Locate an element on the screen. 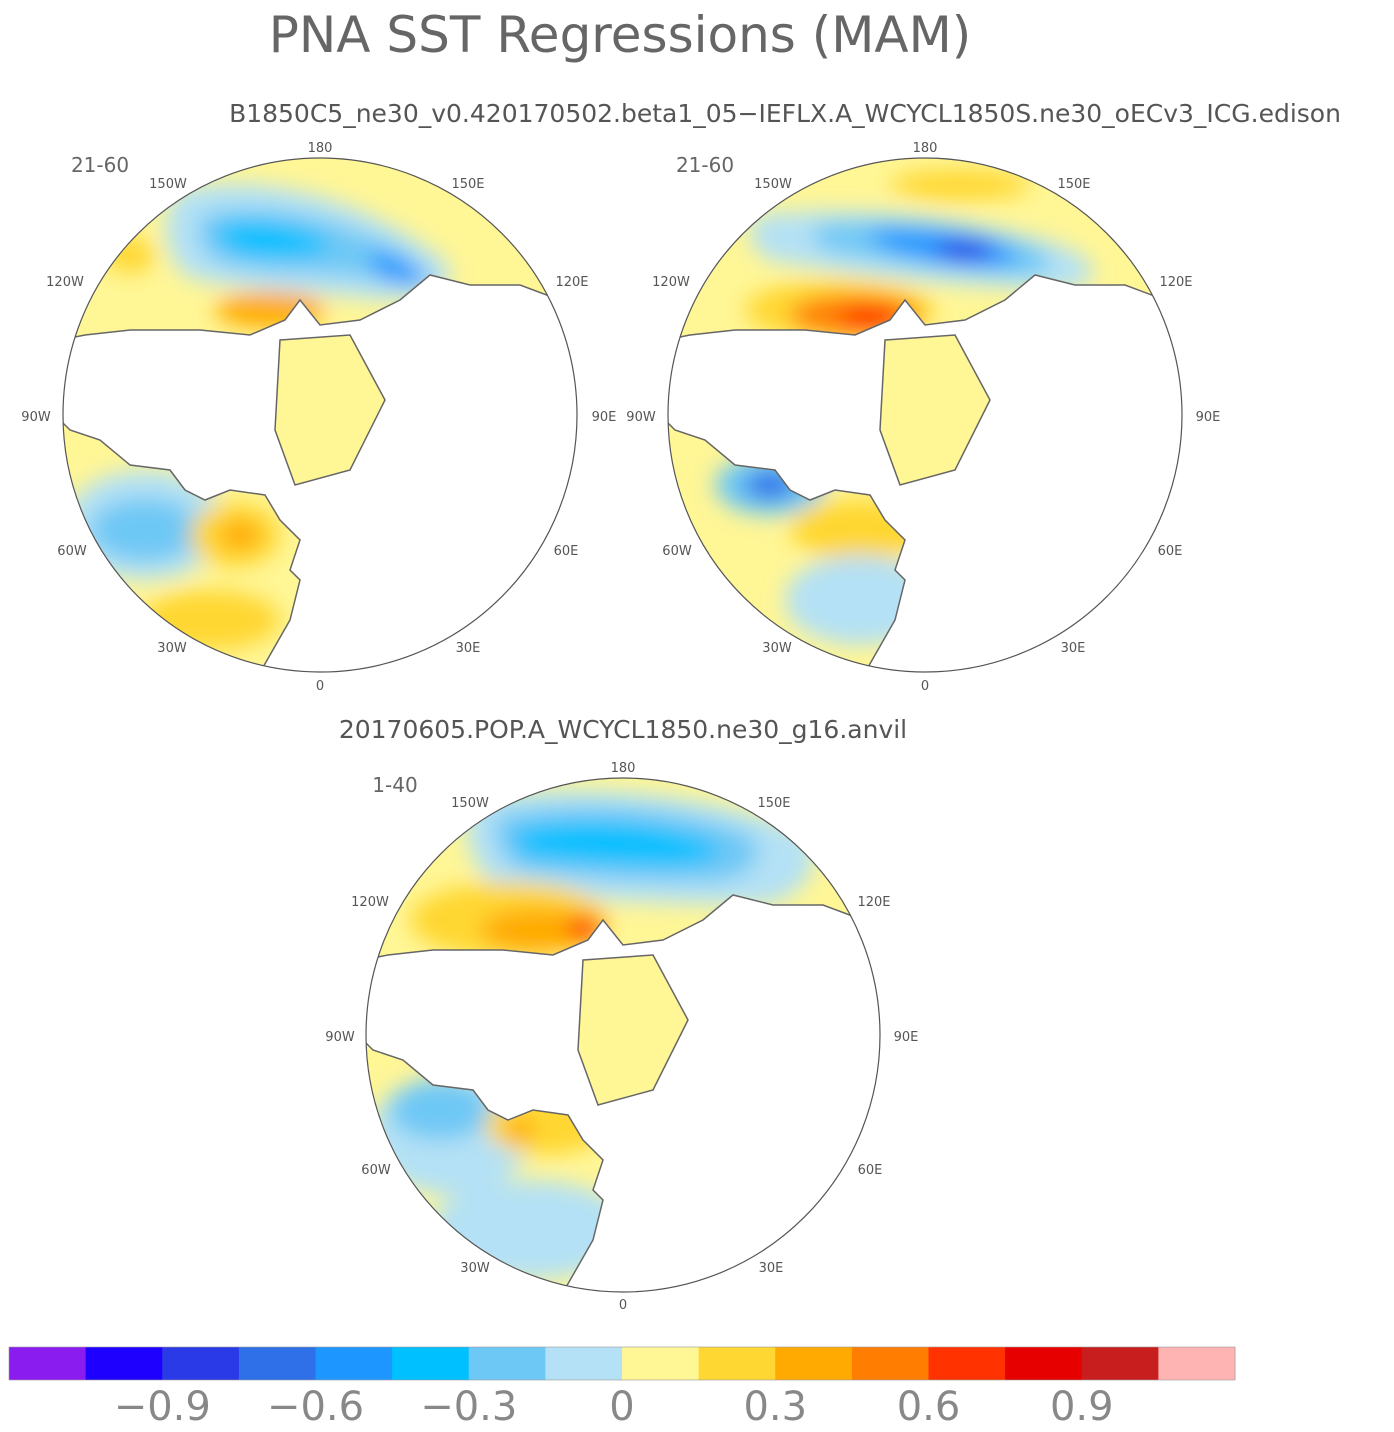 The width and height of the screenshot is (1394, 1432). sst-field-top-left is located at coordinates (320, 415).